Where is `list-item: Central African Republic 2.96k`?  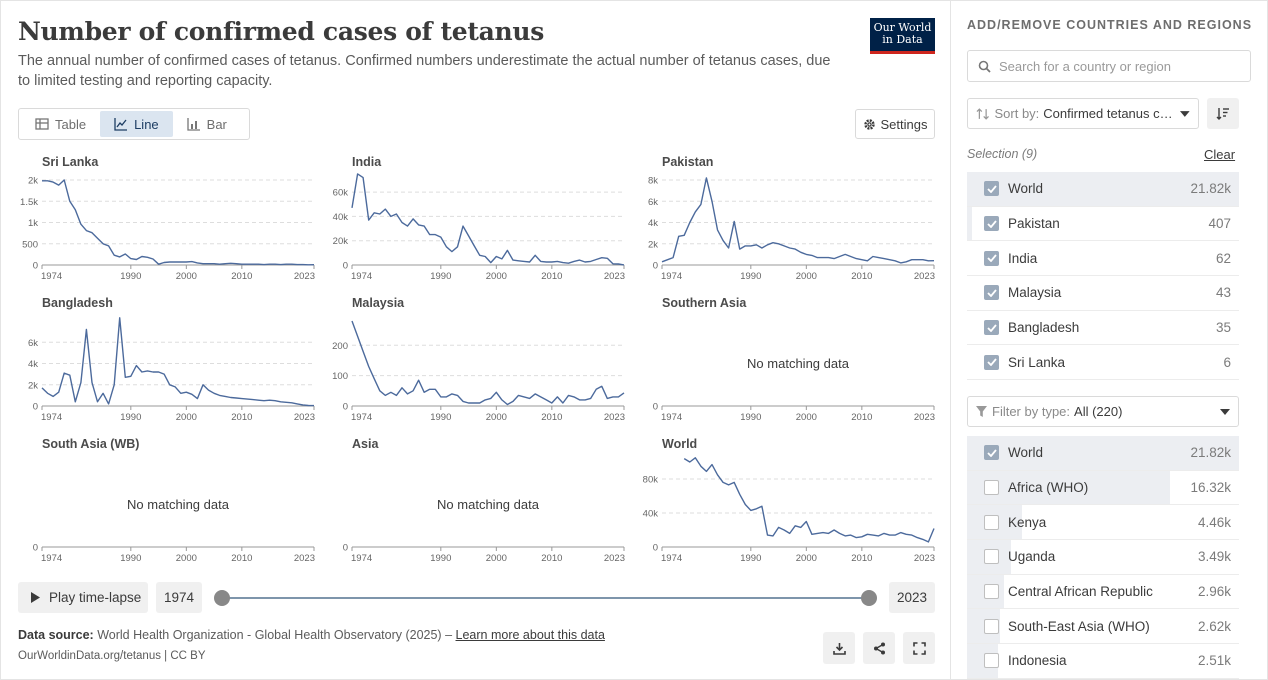 list-item: Central African Republic 2.96k is located at coordinates (1103, 592).